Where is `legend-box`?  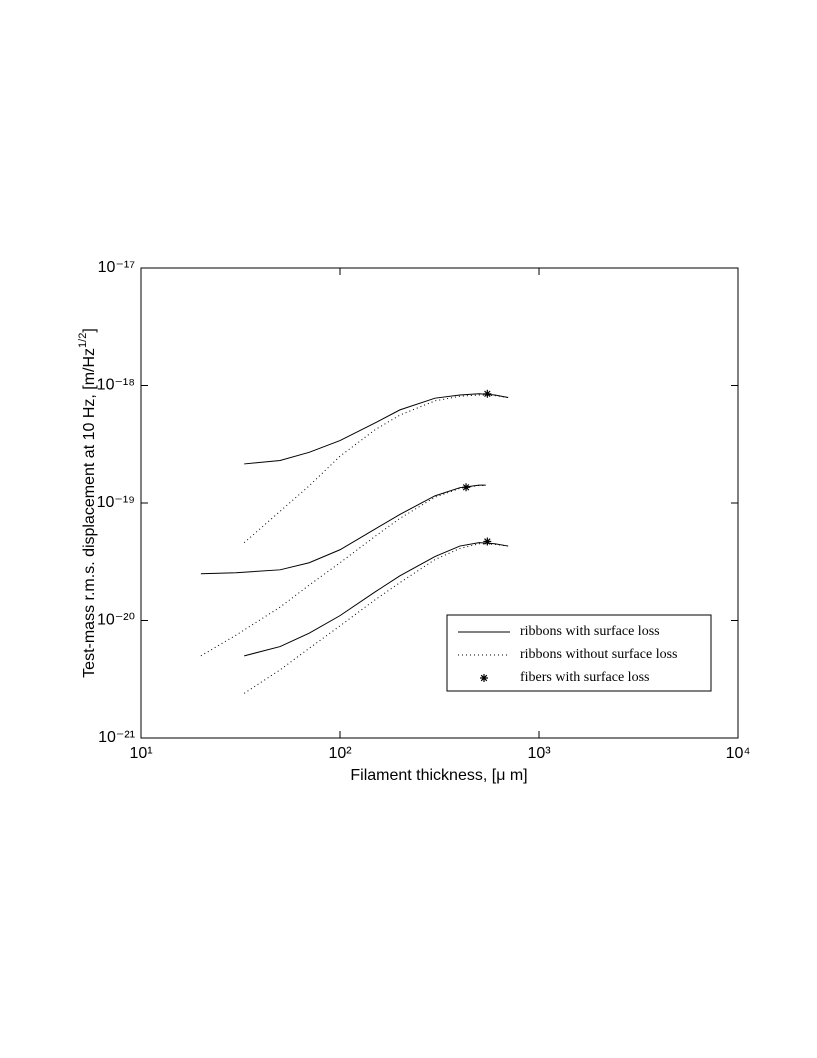
legend-box is located at coordinates (579, 653).